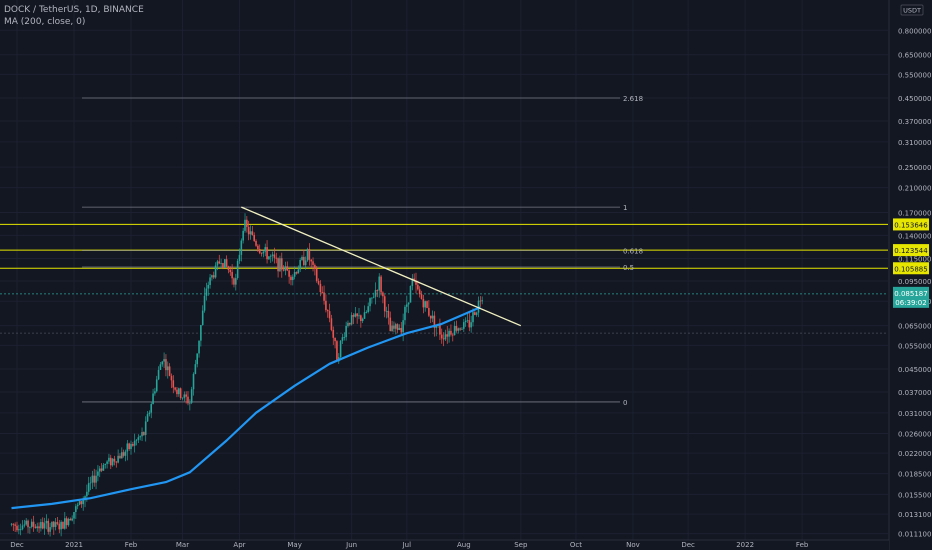 This screenshot has height=550, width=932. I want to click on level-price-badge: 0.105885, so click(911, 268).